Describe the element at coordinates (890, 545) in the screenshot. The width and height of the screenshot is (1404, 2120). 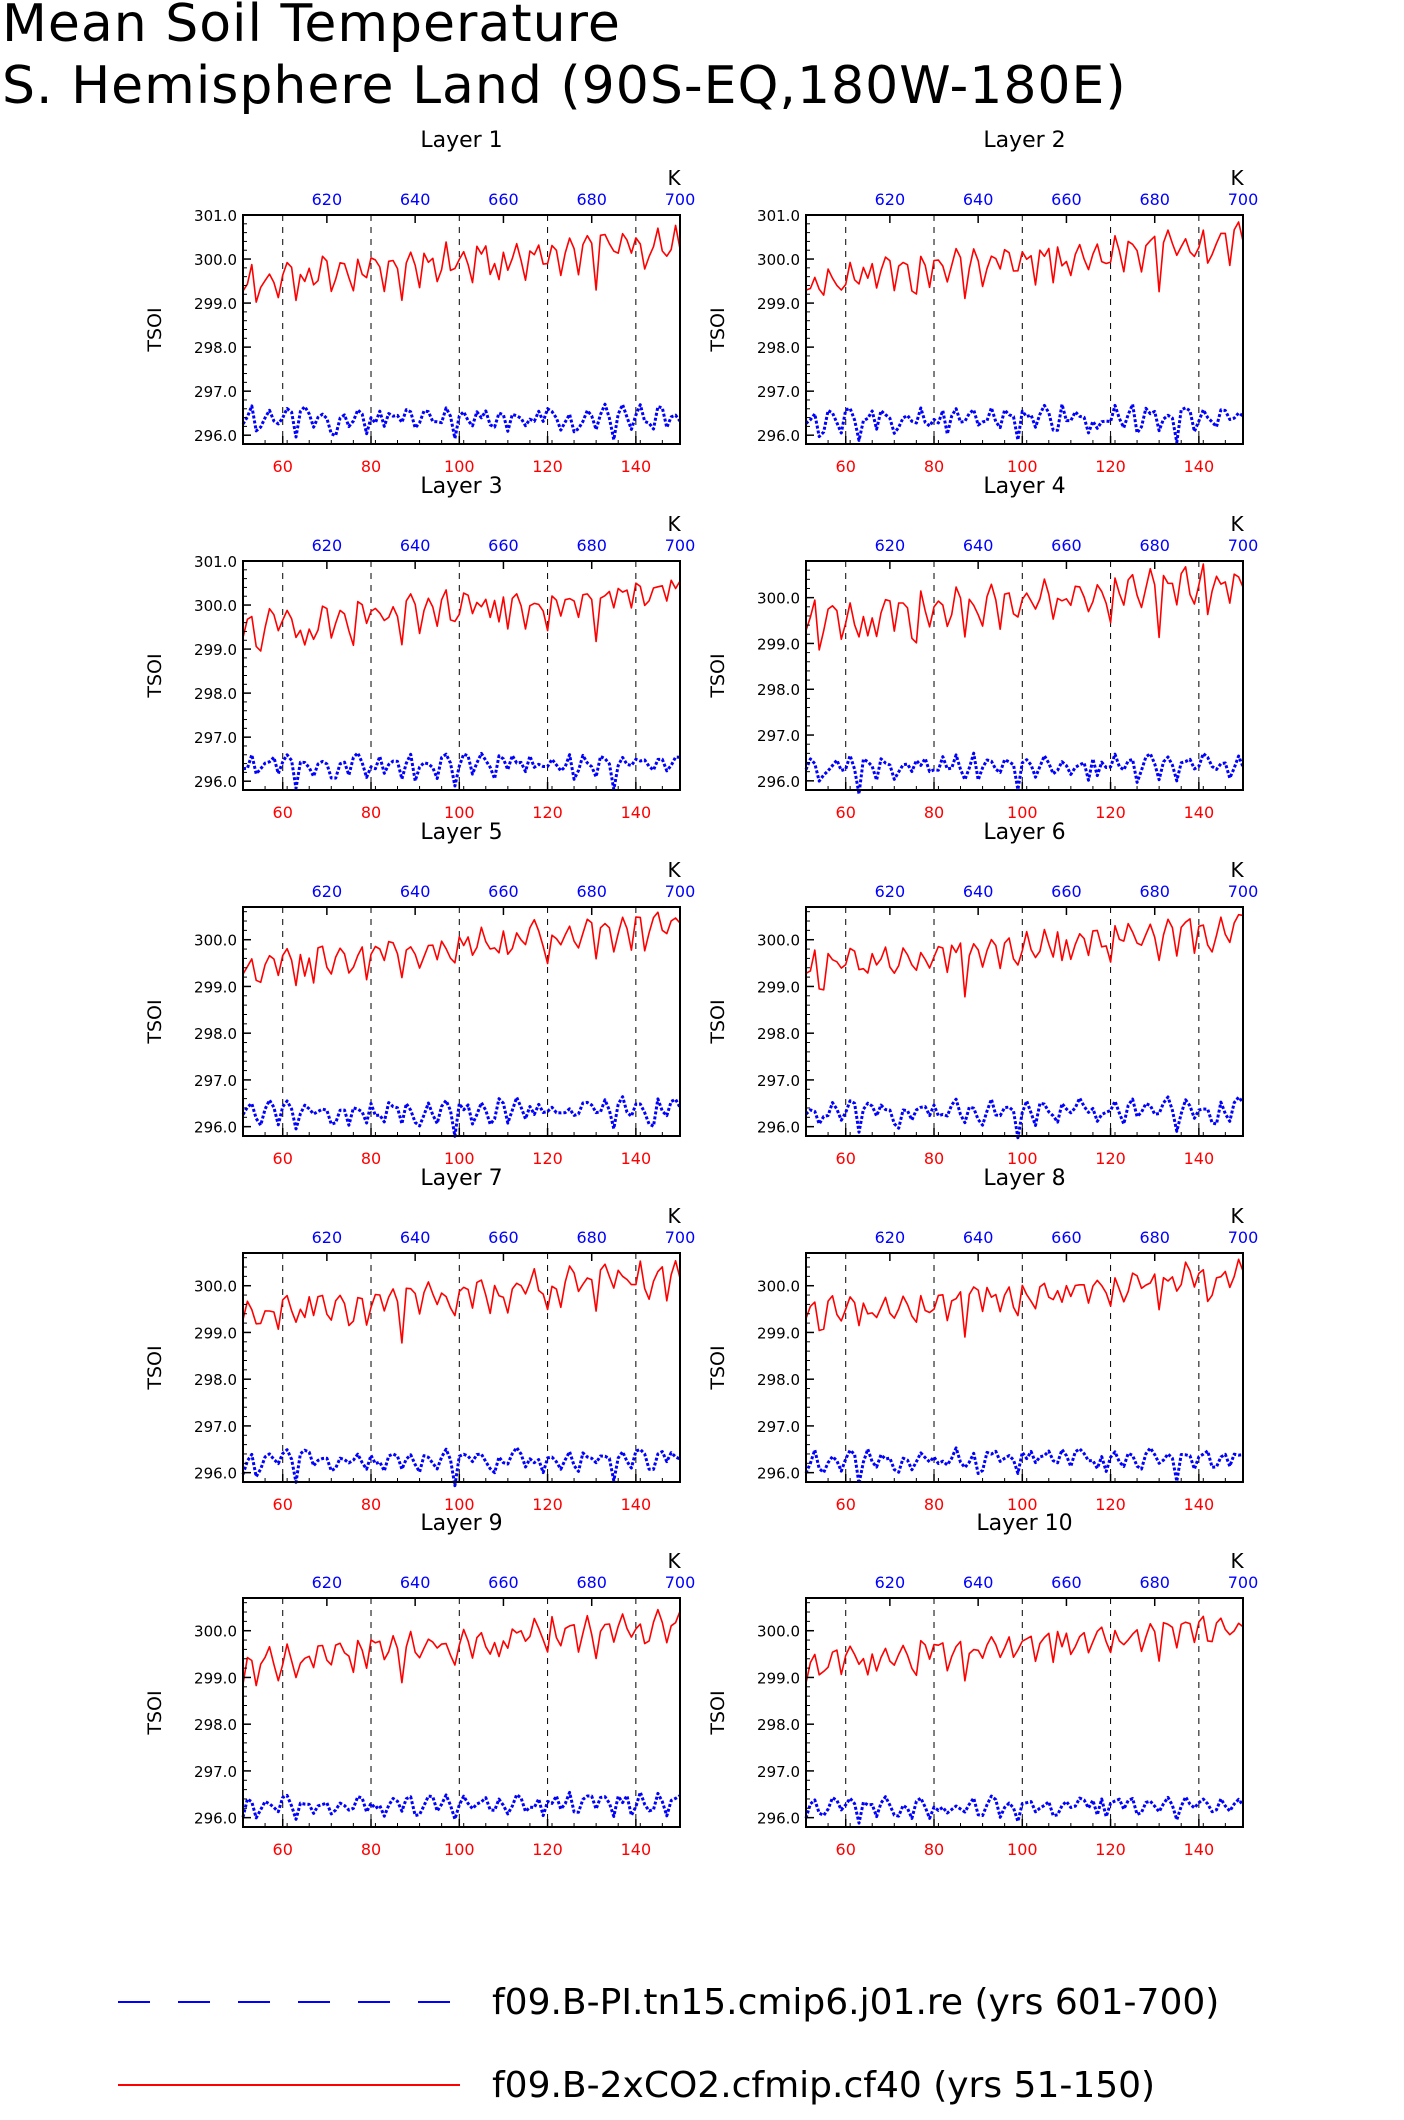
I see `panel-4-x-top-tick-label: 620` at that location.